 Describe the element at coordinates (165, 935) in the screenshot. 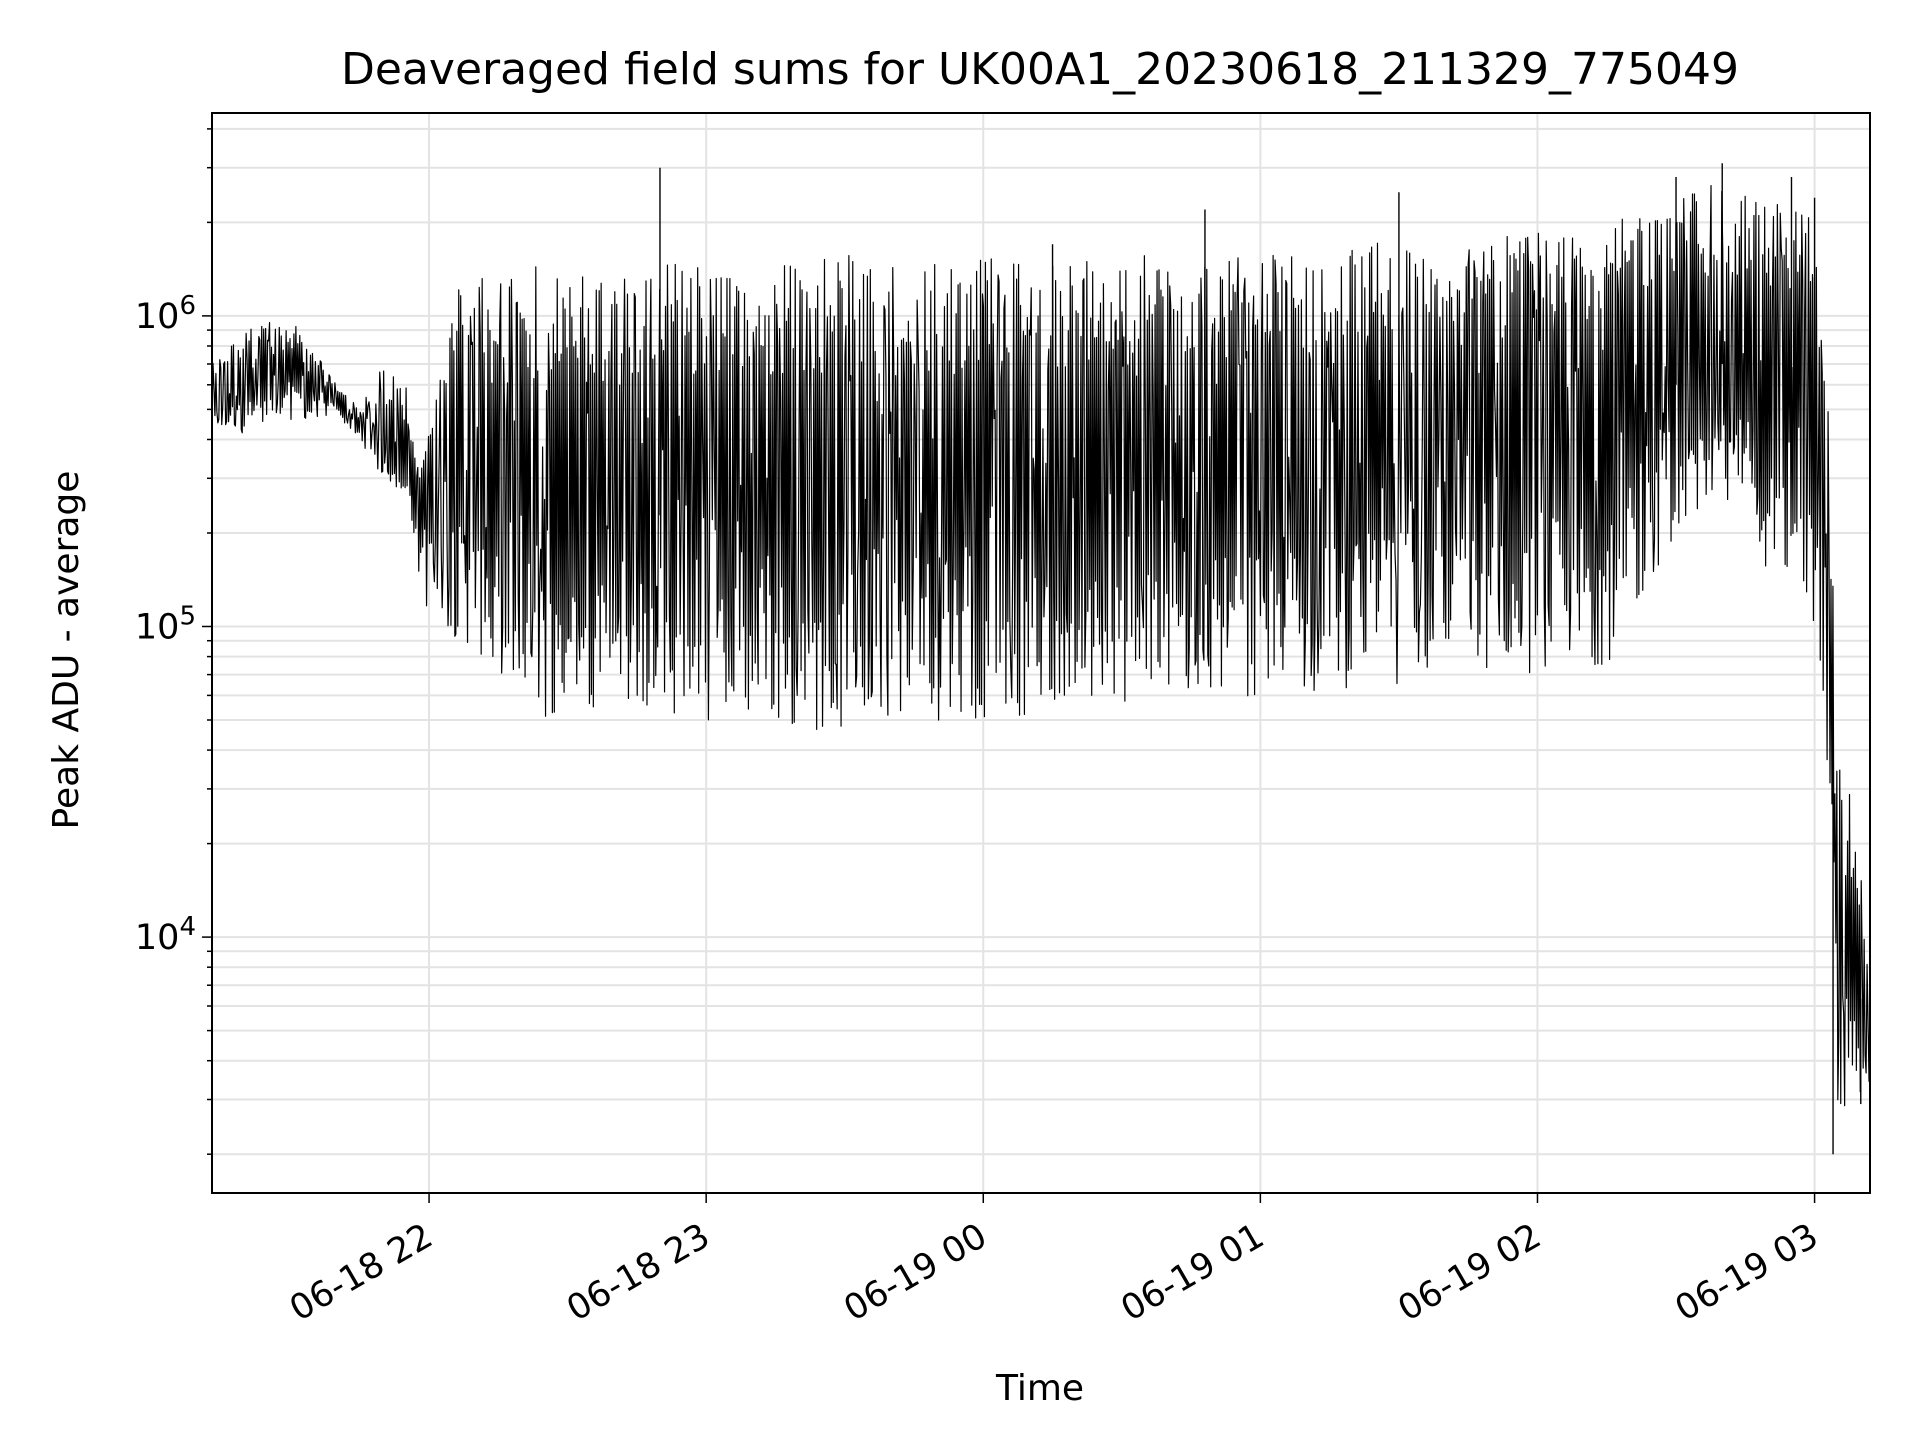

I see `y-tick-label: 104` at that location.